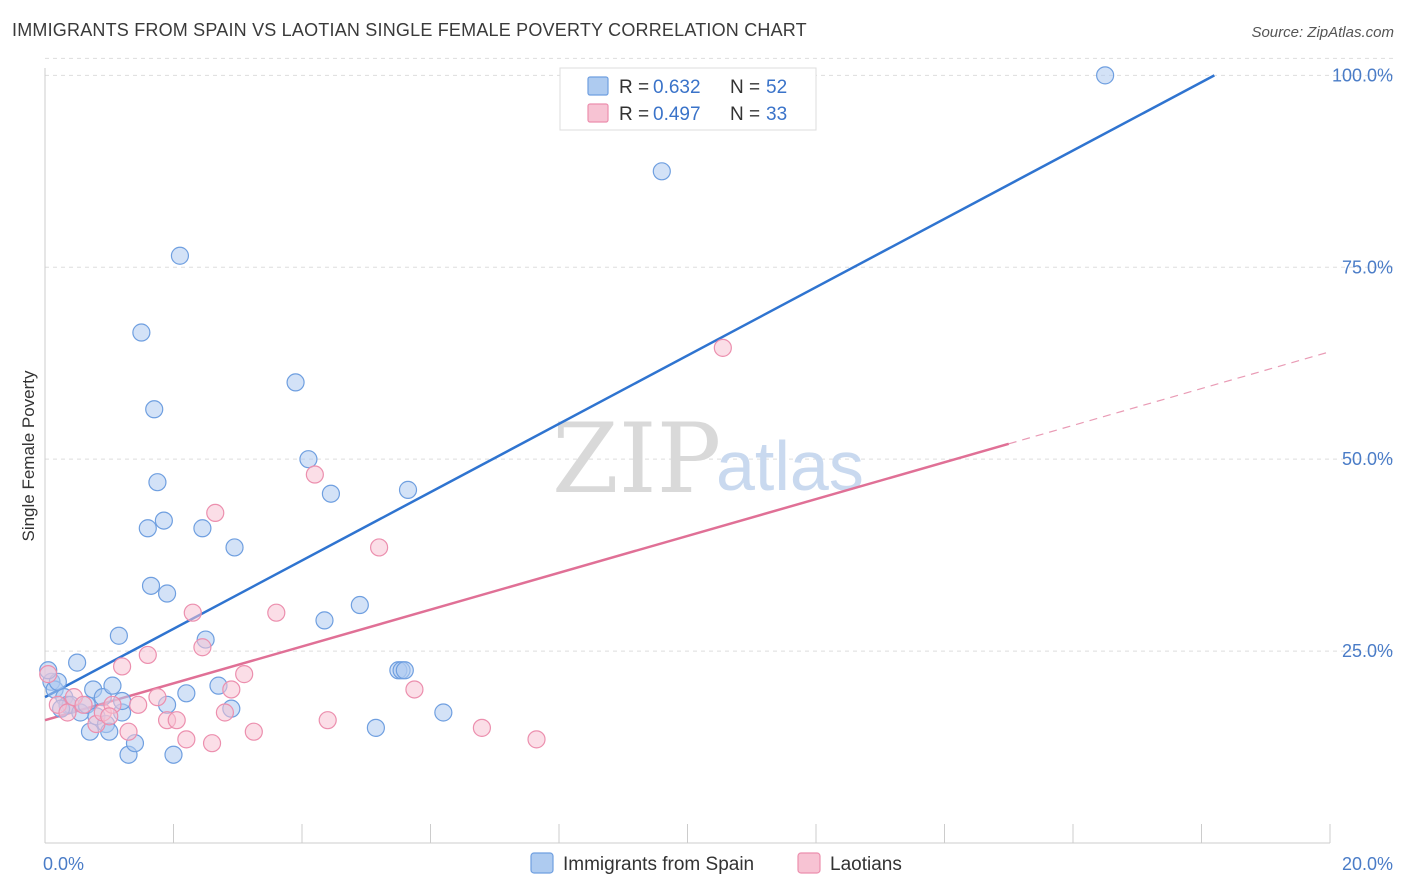 Image resolution: width=1406 pixels, height=892 pixels. Describe the element at coordinates (63, 864) in the screenshot. I see `x-tick-label-0: 0.0%` at that location.